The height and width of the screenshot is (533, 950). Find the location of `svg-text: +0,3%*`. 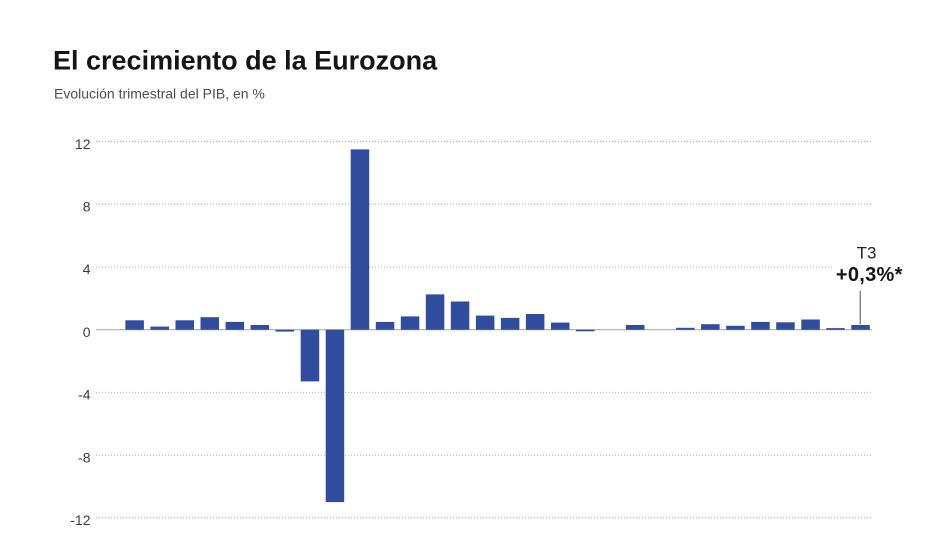

svg-text: +0,3%* is located at coordinates (869, 275).